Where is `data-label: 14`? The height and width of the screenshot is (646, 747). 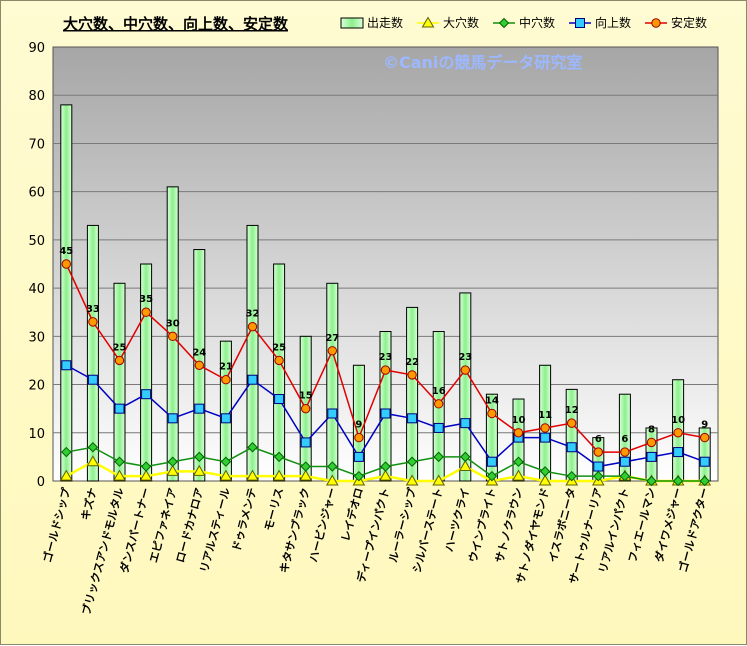 data-label: 14 is located at coordinates (492, 400).